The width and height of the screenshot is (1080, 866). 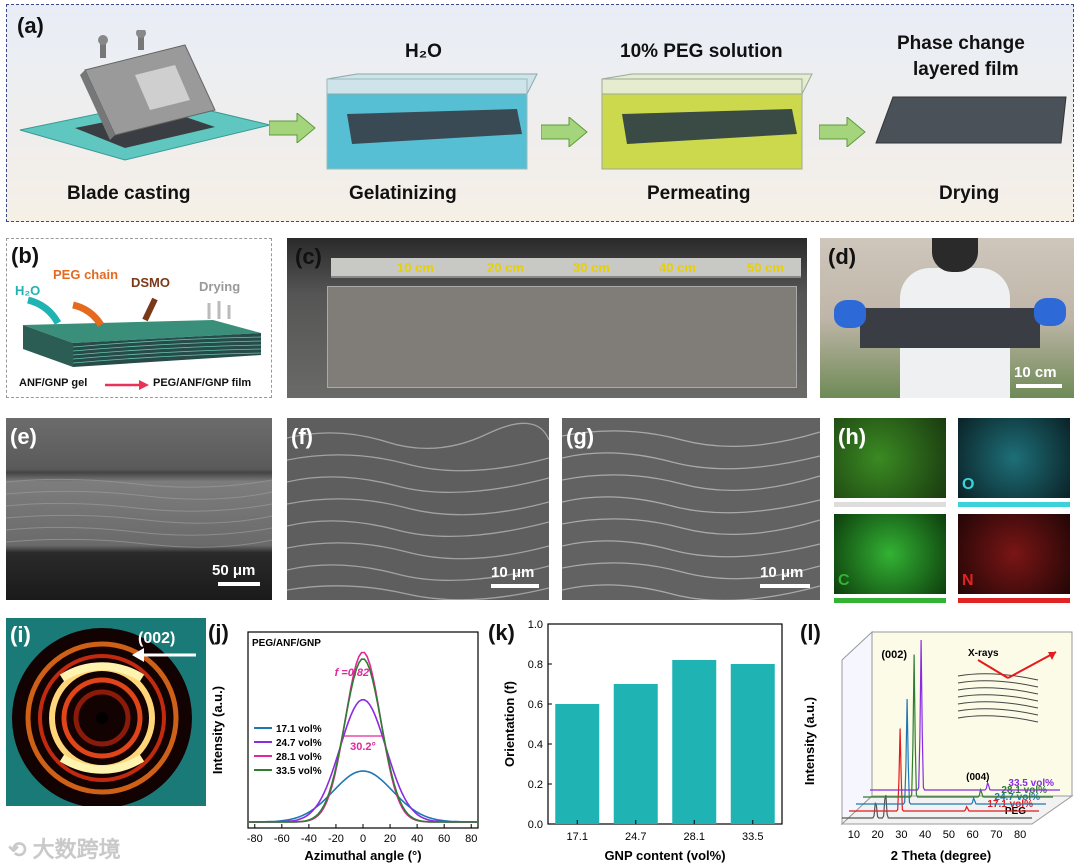 I want to click on header-layered-film: layered film, so click(x=966, y=69).